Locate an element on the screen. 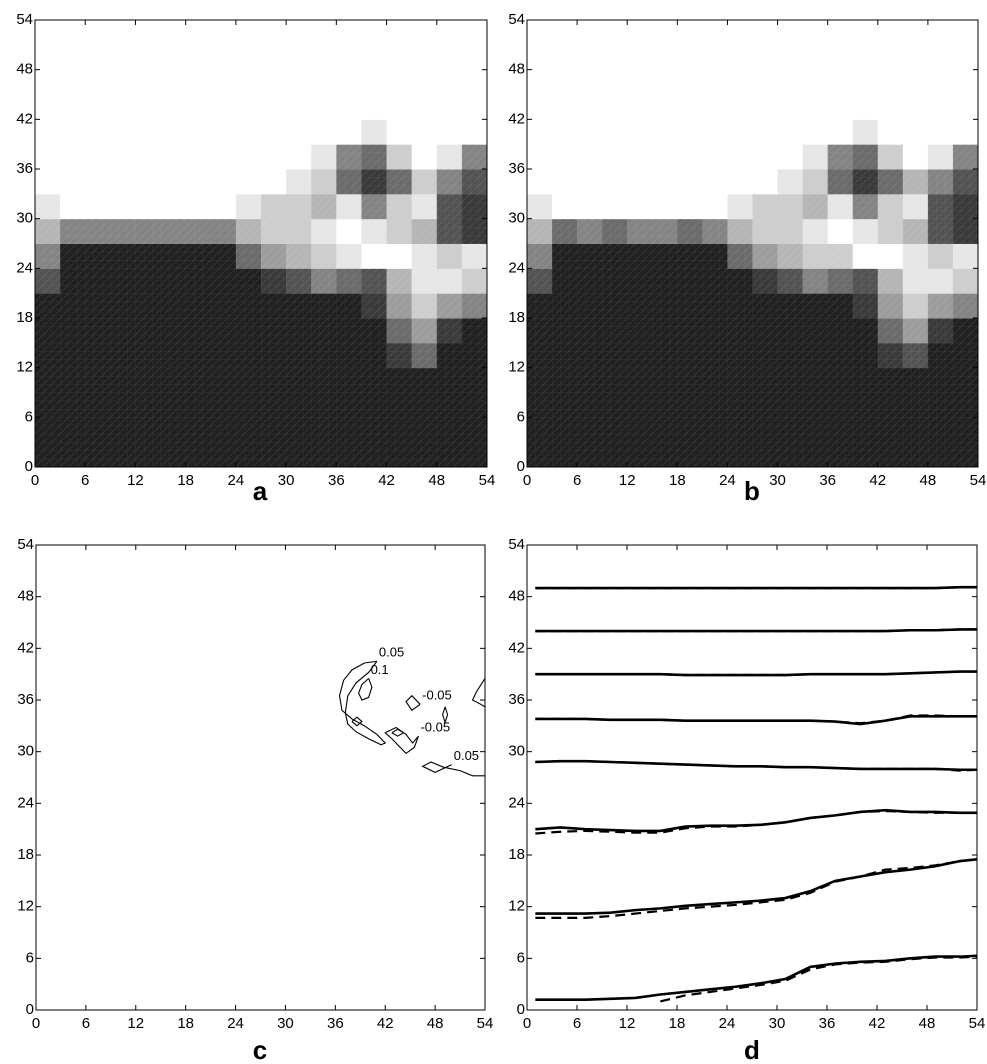  contour-label: 0.1 is located at coordinates (380, 669).